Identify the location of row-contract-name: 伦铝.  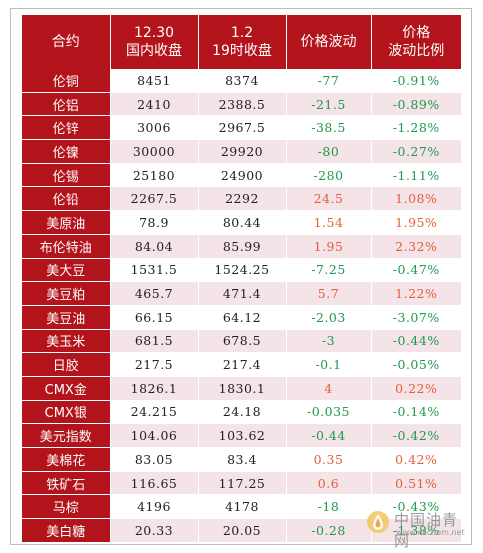
(66, 104).